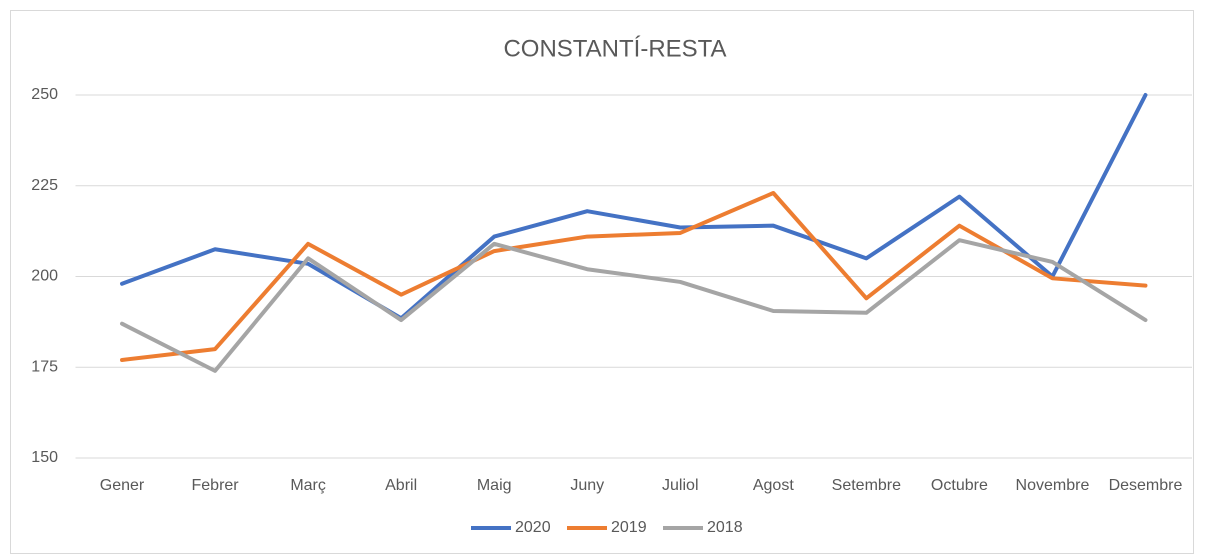 This screenshot has height=555, width=1205. What do you see at coordinates (1146, 485) in the screenshot?
I see `x-tick-label: Desembre` at bounding box center [1146, 485].